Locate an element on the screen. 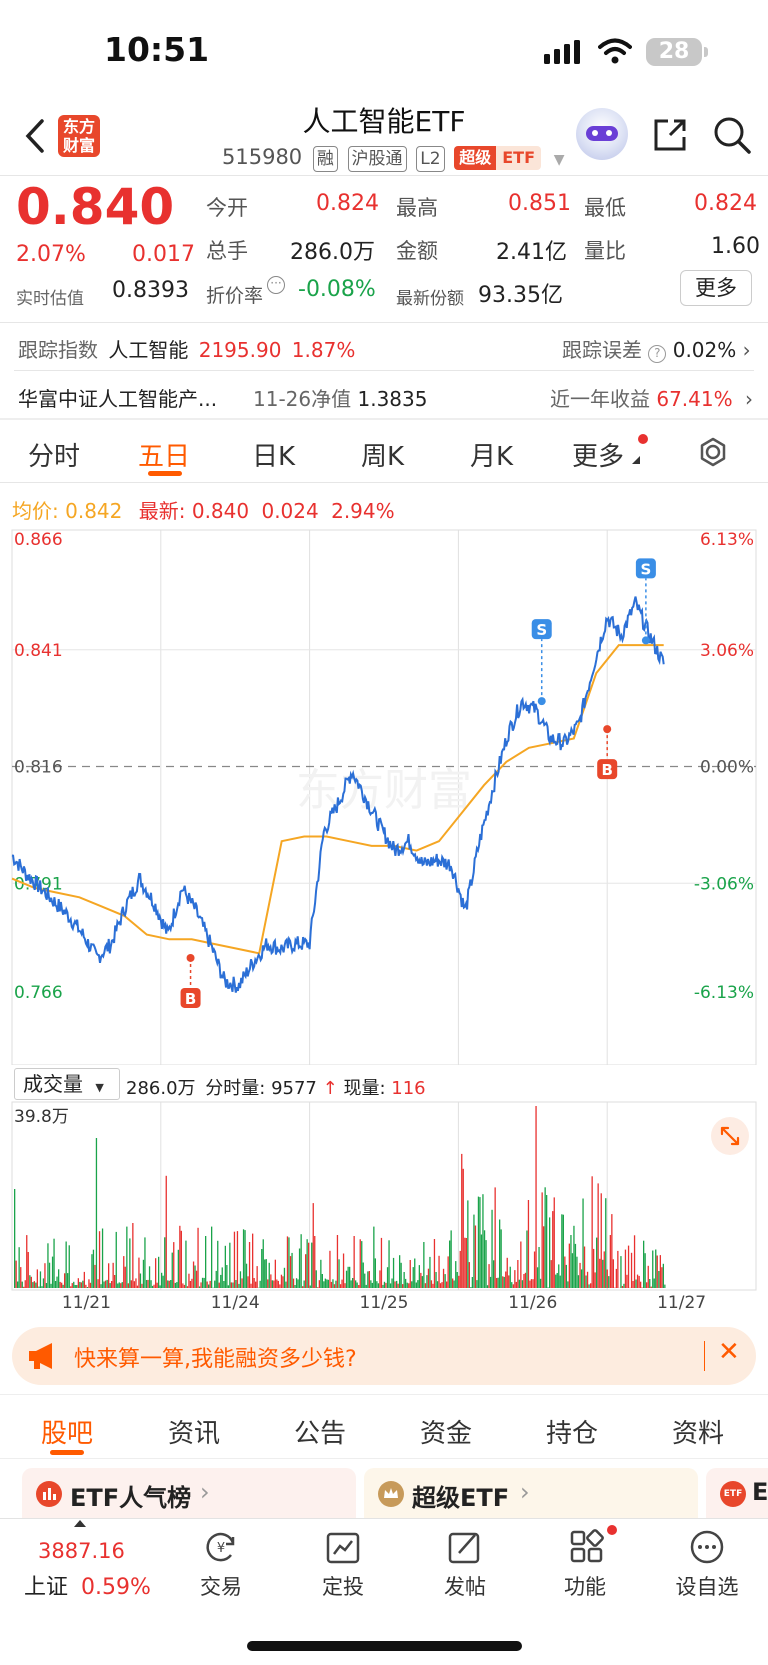  card-super-etf: 超级ETF › is located at coordinates (531, 1493).